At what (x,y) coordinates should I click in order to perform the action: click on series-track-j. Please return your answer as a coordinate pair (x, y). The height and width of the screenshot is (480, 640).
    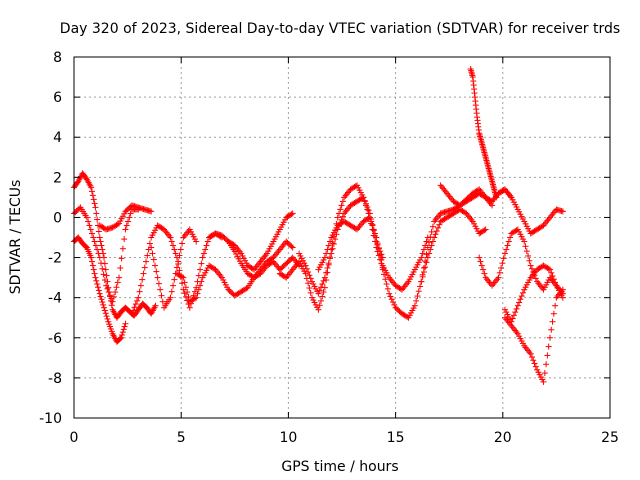
    Looking at the image, I should click on (331, 247).